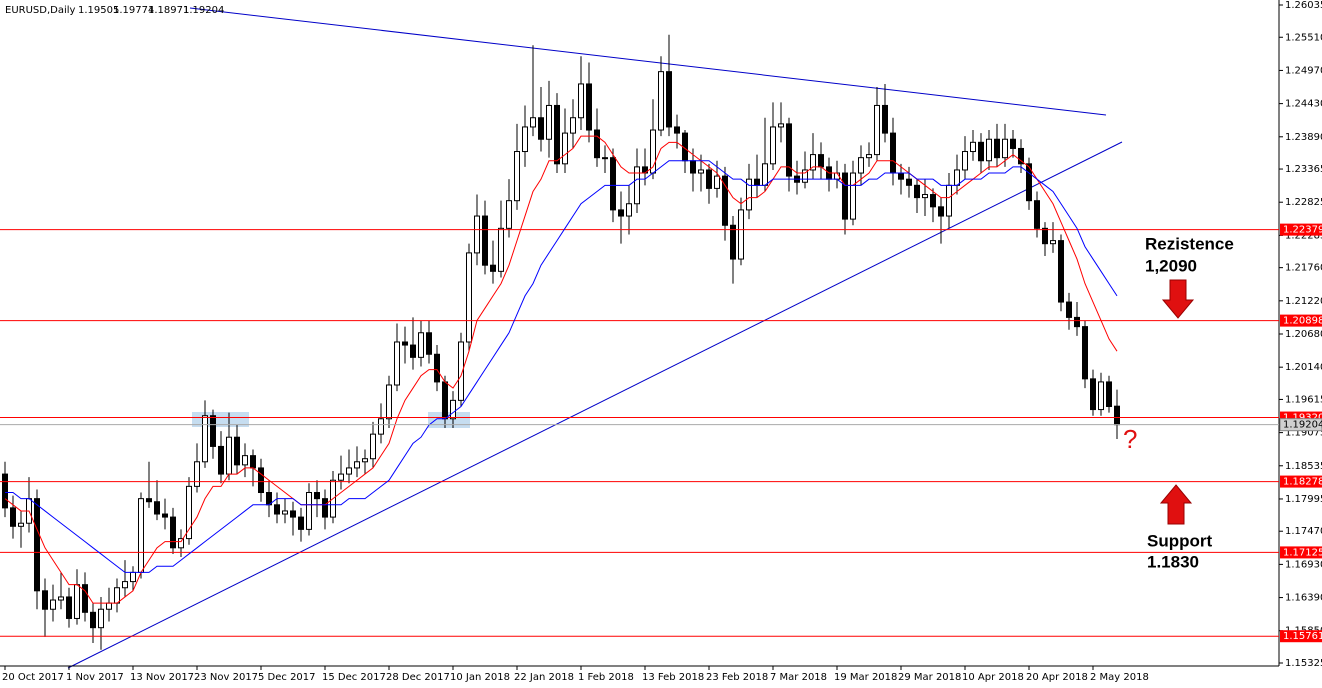 The height and width of the screenshot is (688, 1322). What do you see at coordinates (1302, 321) in the screenshot?
I see `level-label: 1.20898` at bounding box center [1302, 321].